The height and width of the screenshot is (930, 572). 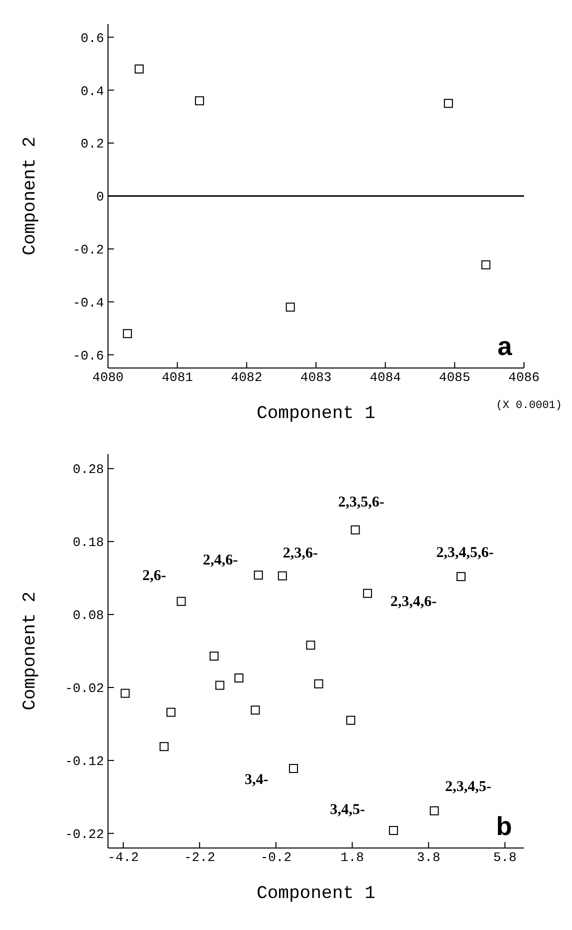 What do you see at coordinates (529, 406) in the screenshot?
I see `text: (X 0.0001)` at bounding box center [529, 406].